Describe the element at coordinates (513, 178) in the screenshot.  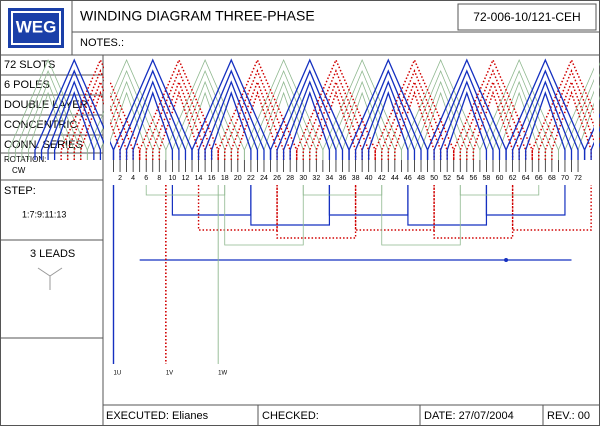
I see `slot-label: 62` at that location.